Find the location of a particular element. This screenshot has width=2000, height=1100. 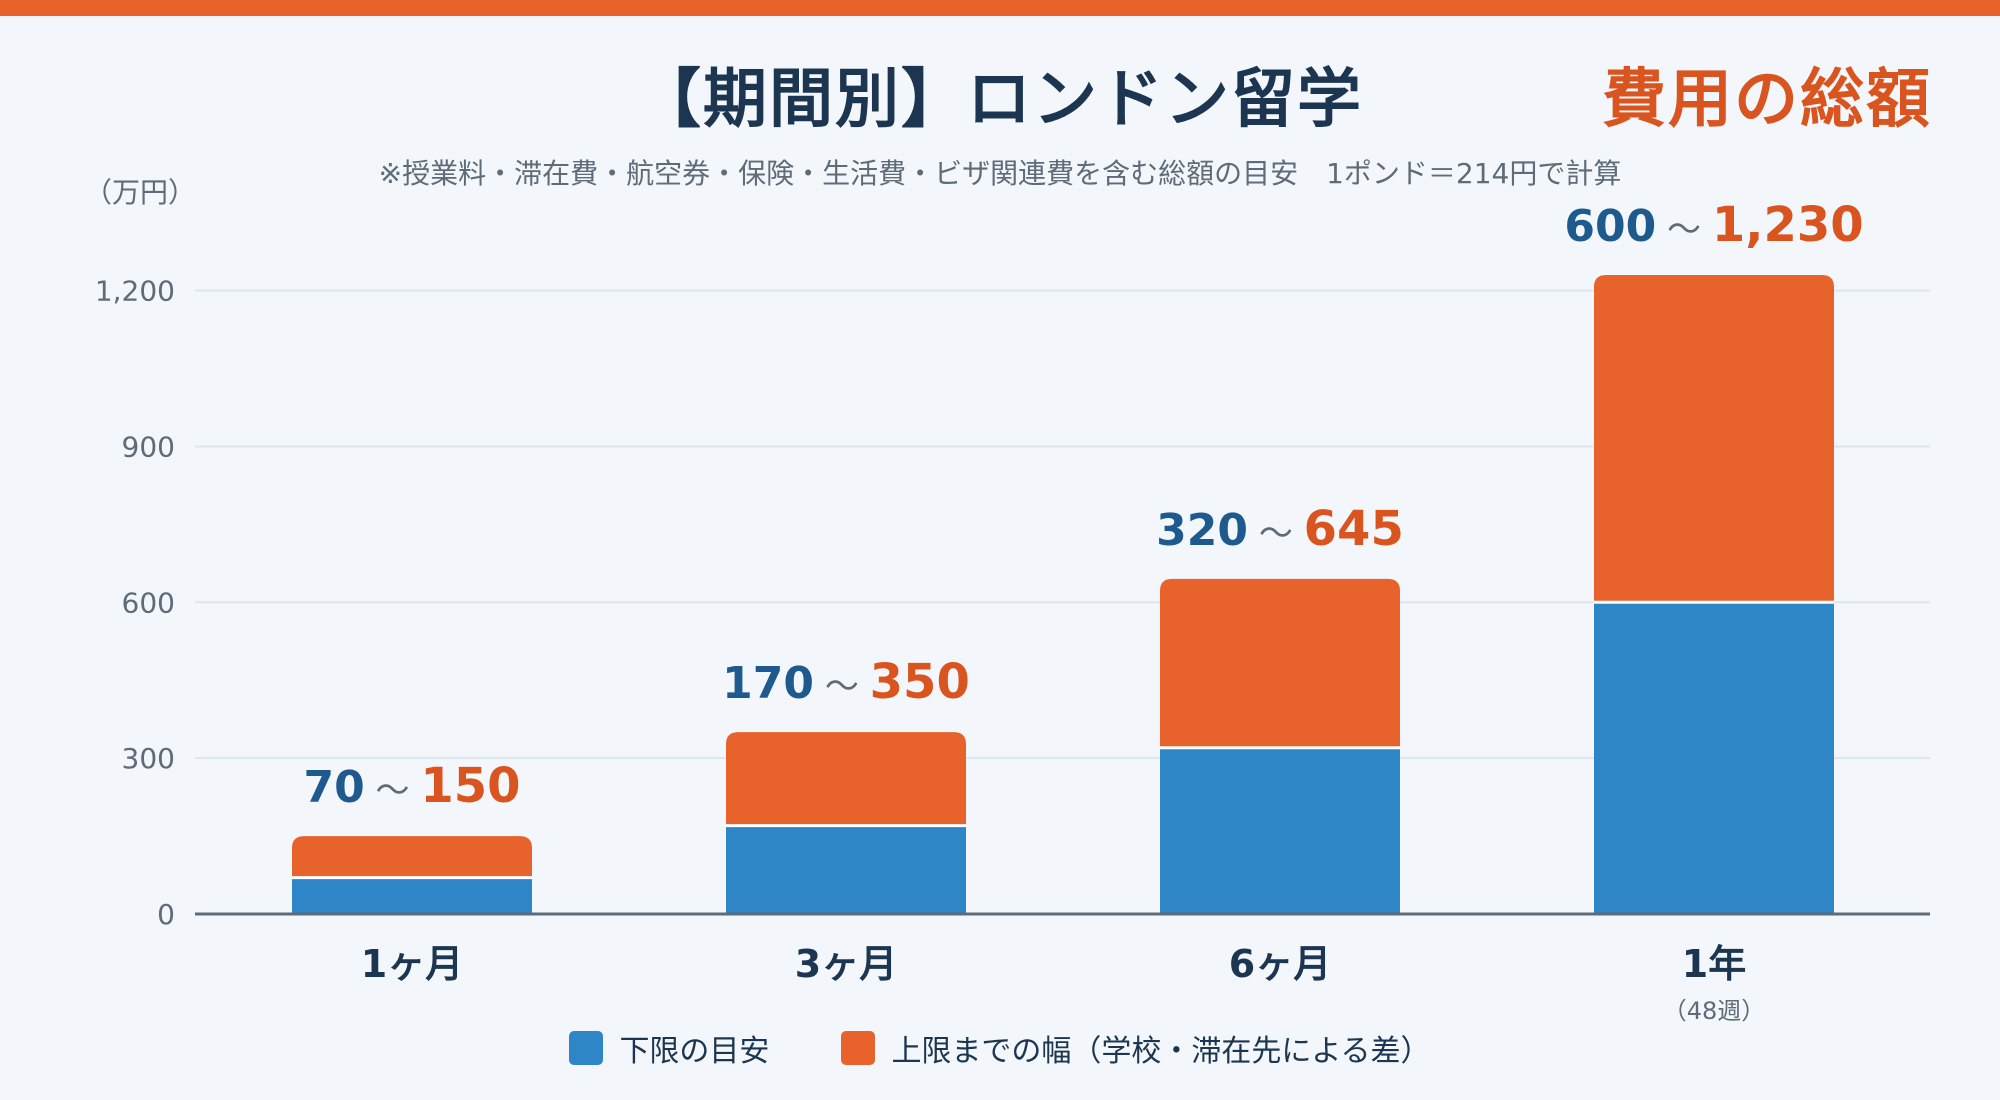

bar-value-label: 170 ～ 350 is located at coordinates (846, 682).